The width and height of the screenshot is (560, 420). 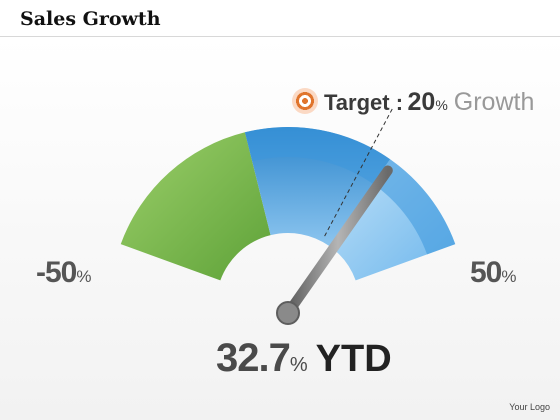 I want to click on gauge-min-label: -50%, so click(x=63, y=273).